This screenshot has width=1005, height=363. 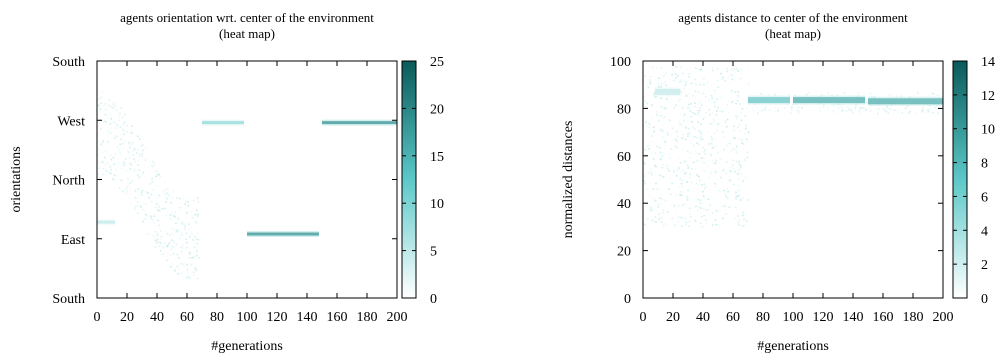 What do you see at coordinates (68, 62) in the screenshot?
I see `y-tick-label: South` at bounding box center [68, 62].